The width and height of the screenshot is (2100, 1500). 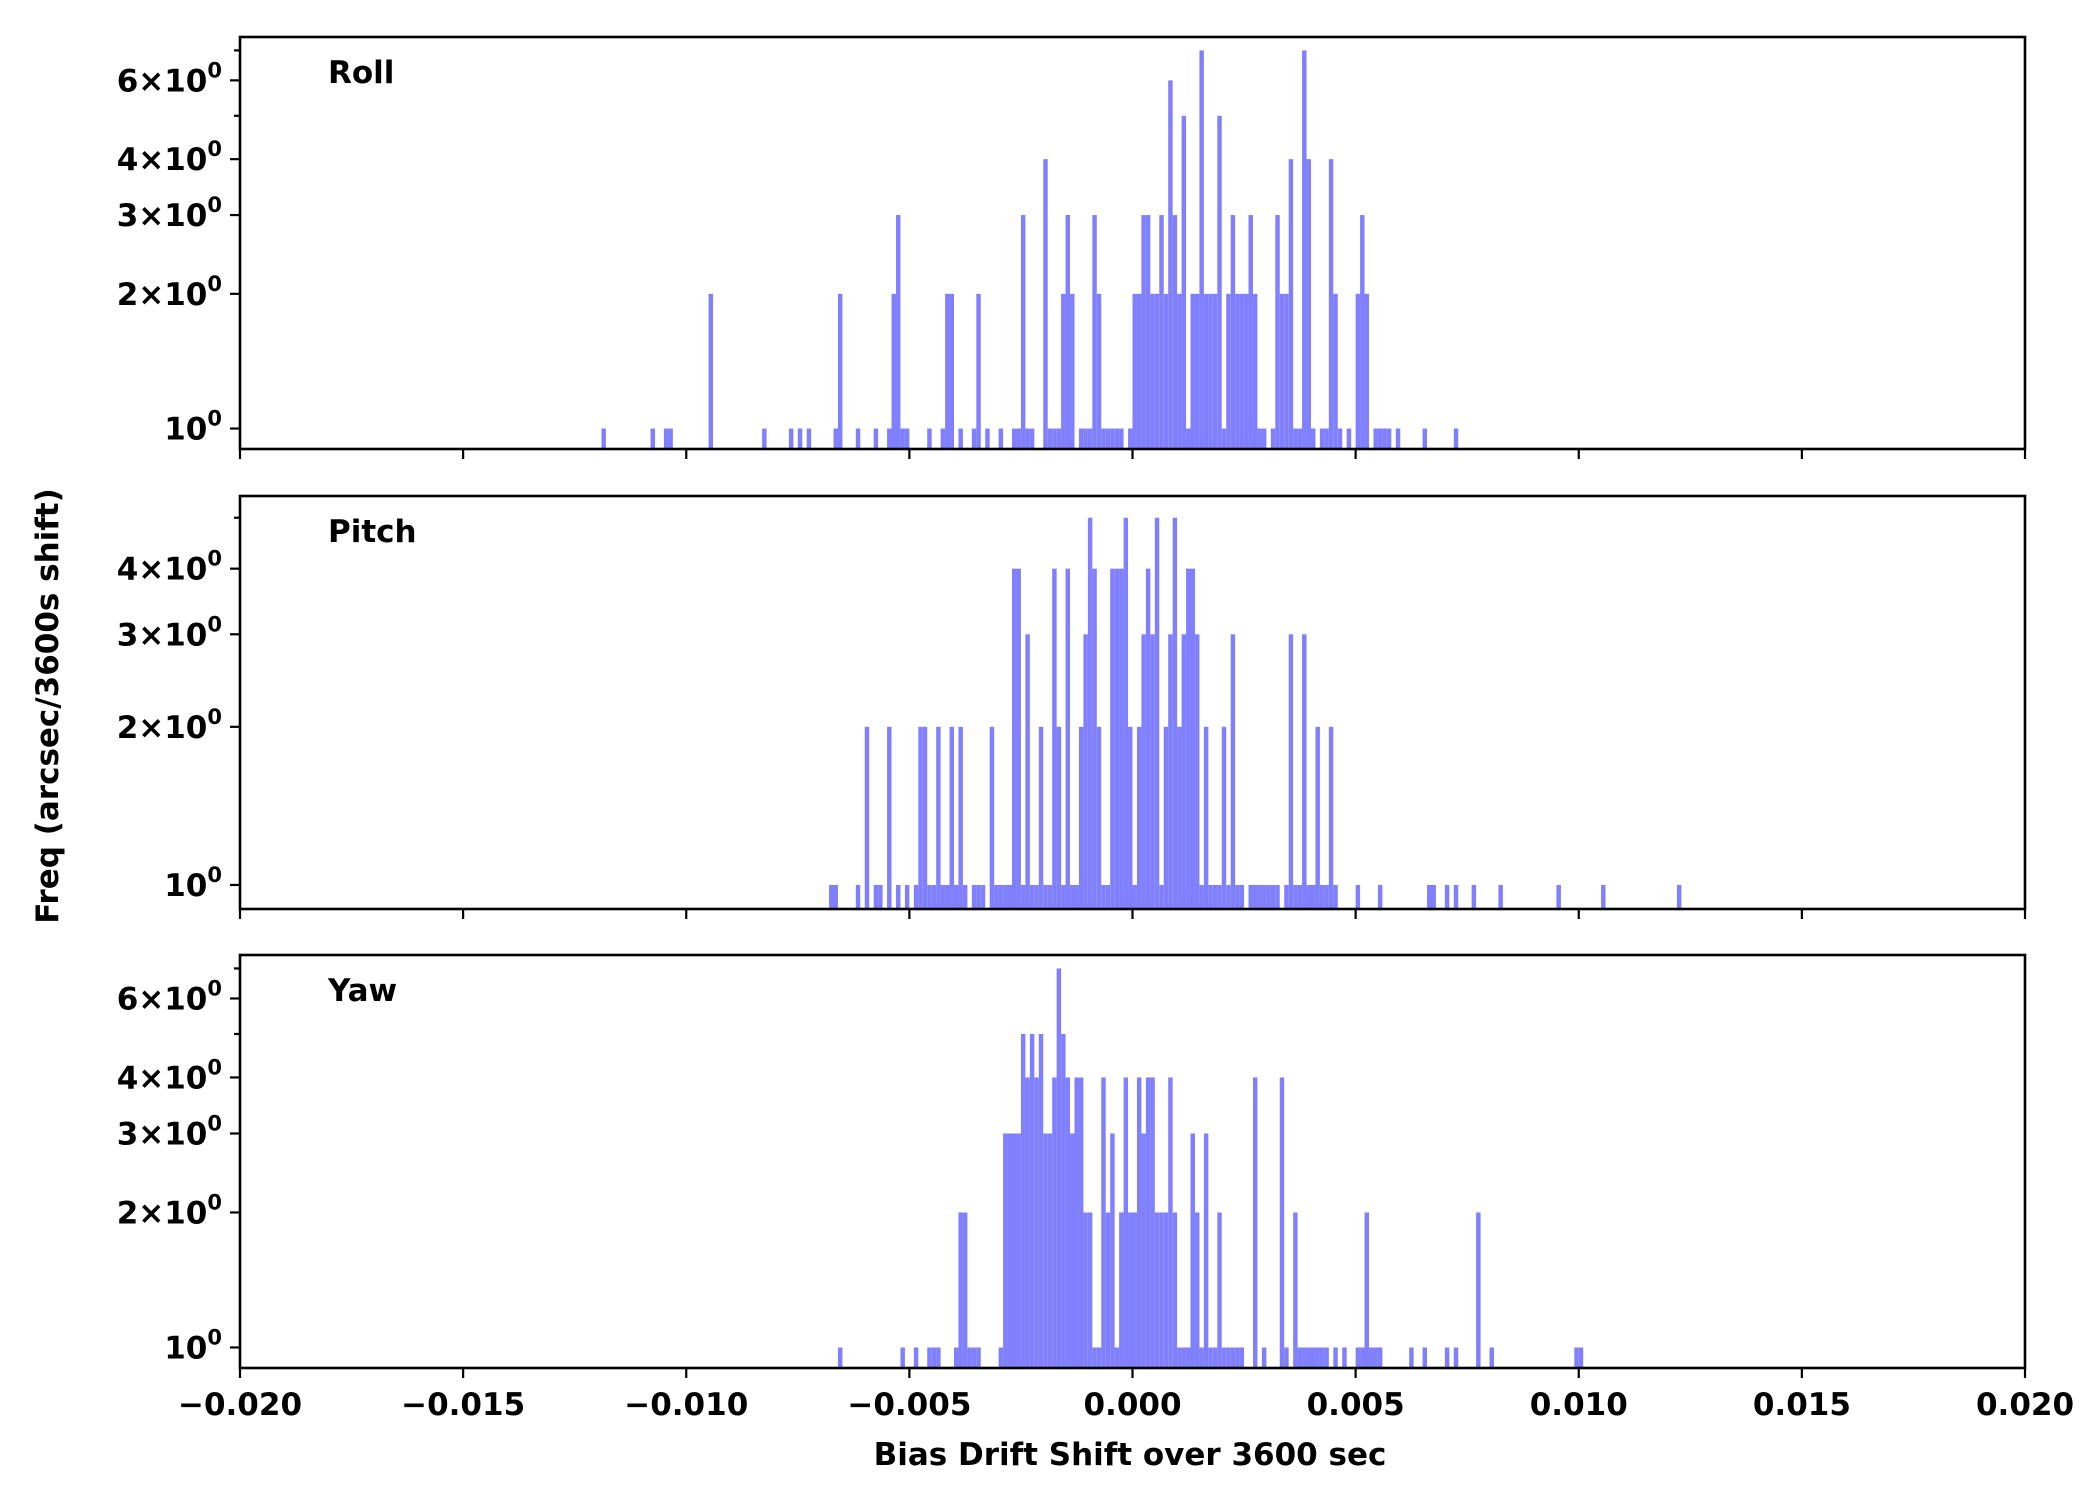 What do you see at coordinates (169, 78) in the screenshot?
I see `y-tick-label: 6×100` at bounding box center [169, 78].